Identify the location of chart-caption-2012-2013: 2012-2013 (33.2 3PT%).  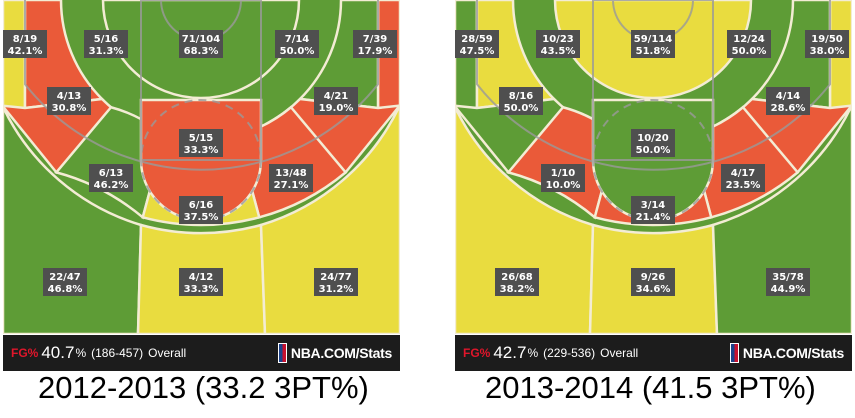
(203, 387).